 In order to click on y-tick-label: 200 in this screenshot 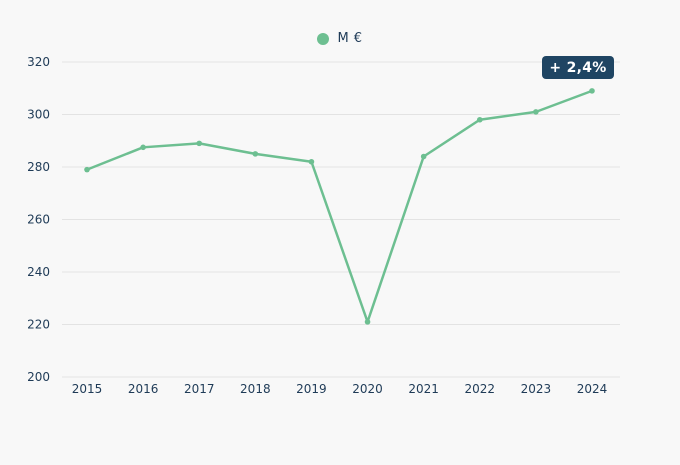, I will do `click(38, 377)`.